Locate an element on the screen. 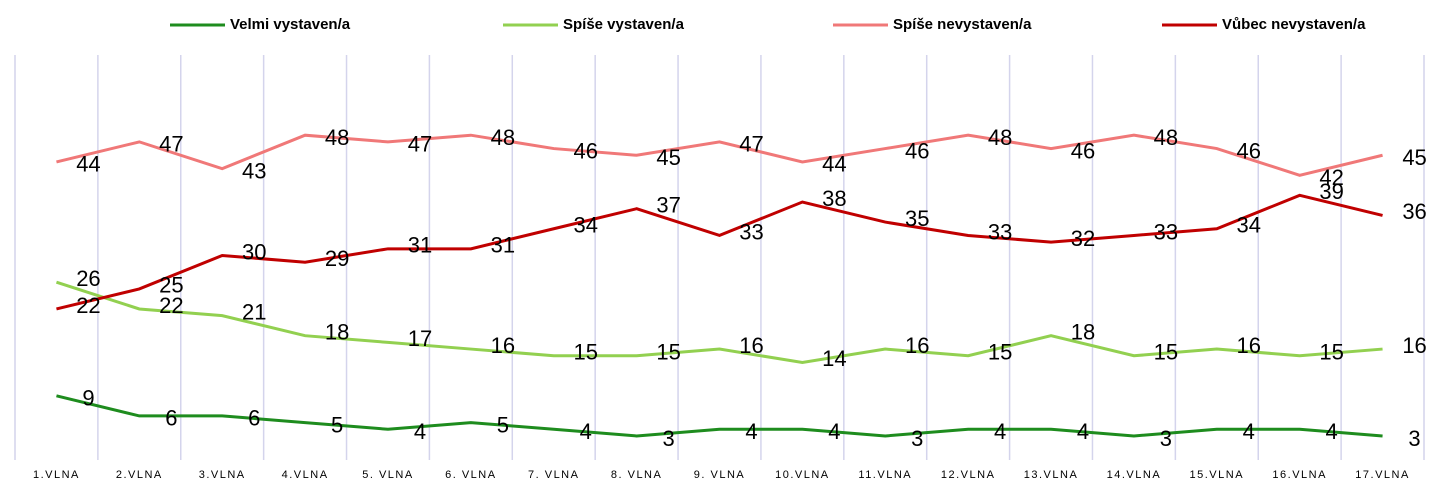 This screenshot has width=1435, height=485. data-label: 9 is located at coordinates (88, 398).